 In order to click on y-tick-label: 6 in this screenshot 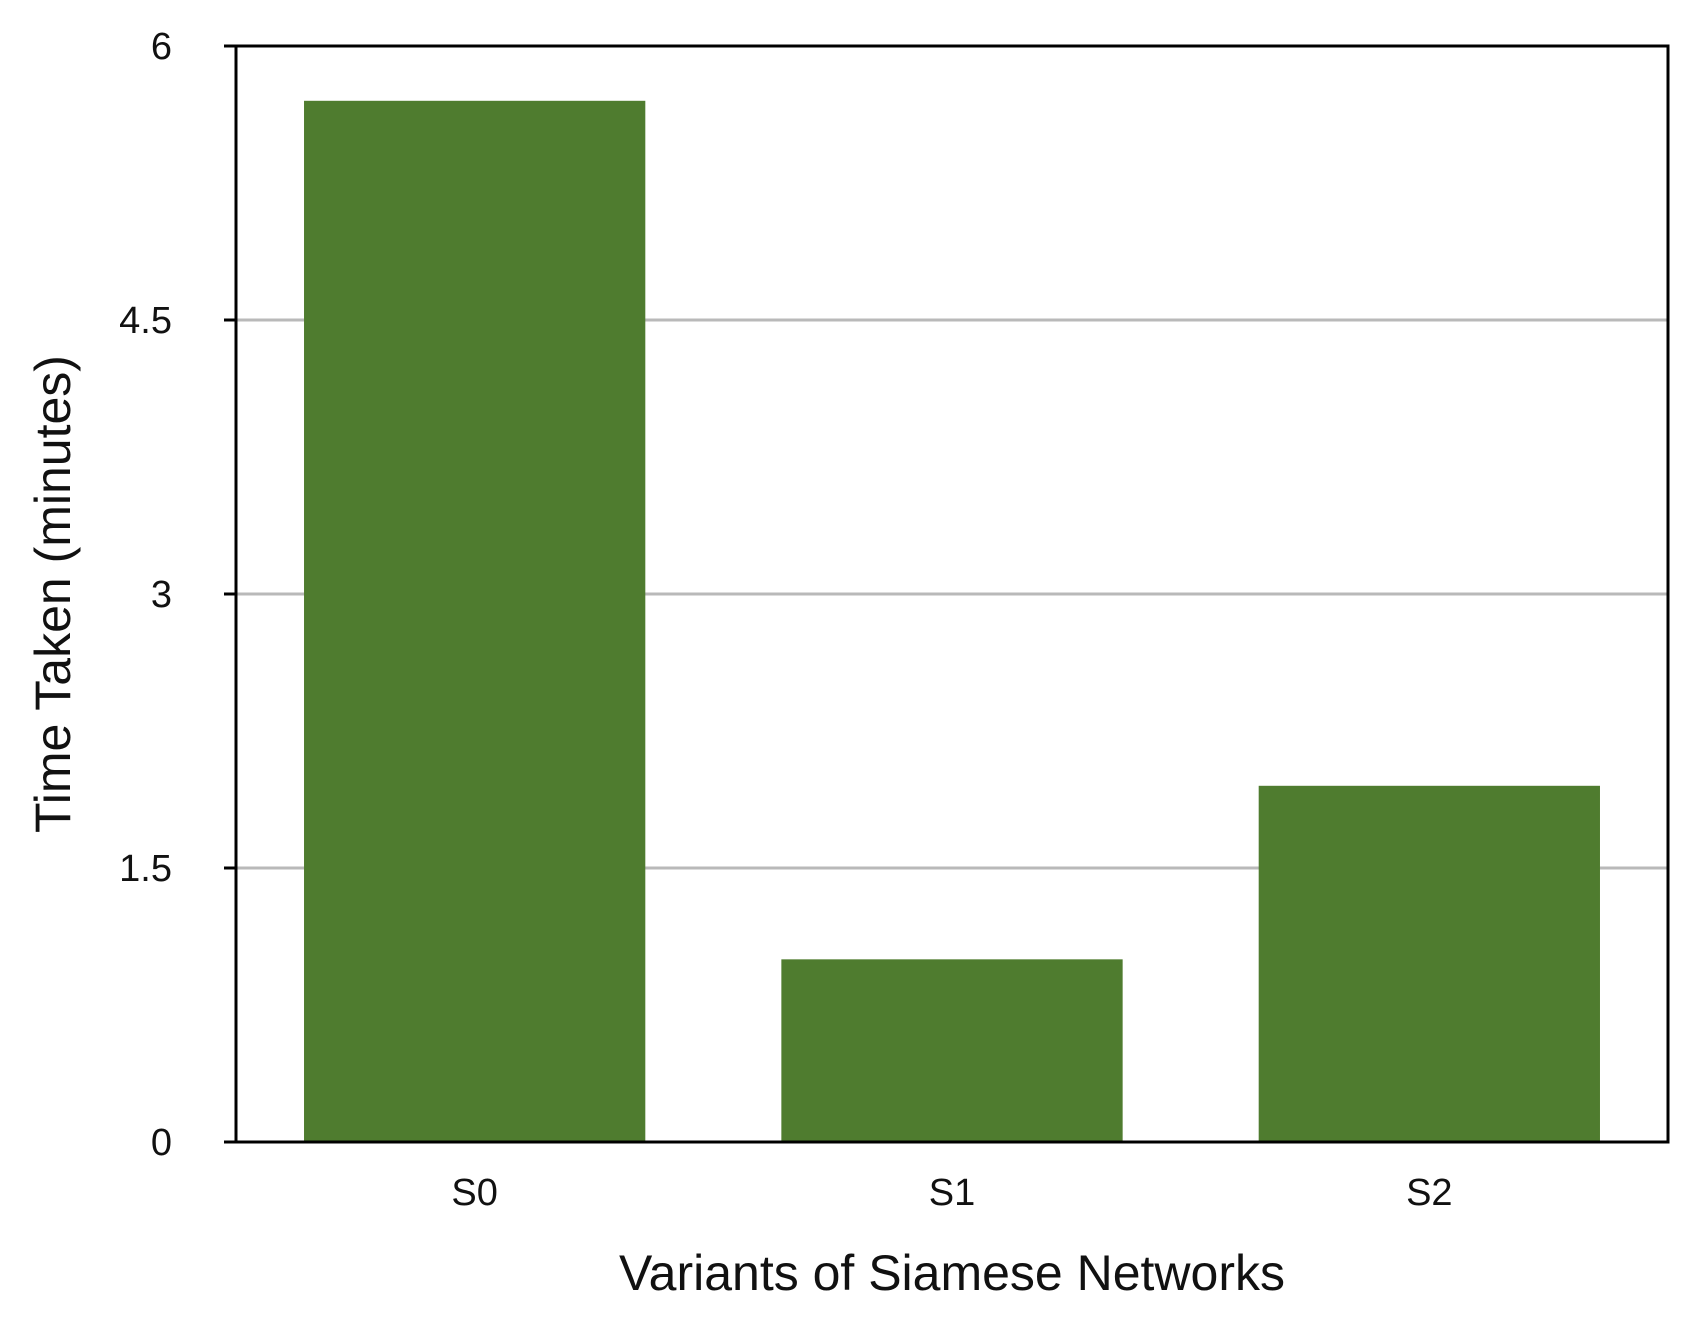, I will do `click(161, 47)`.